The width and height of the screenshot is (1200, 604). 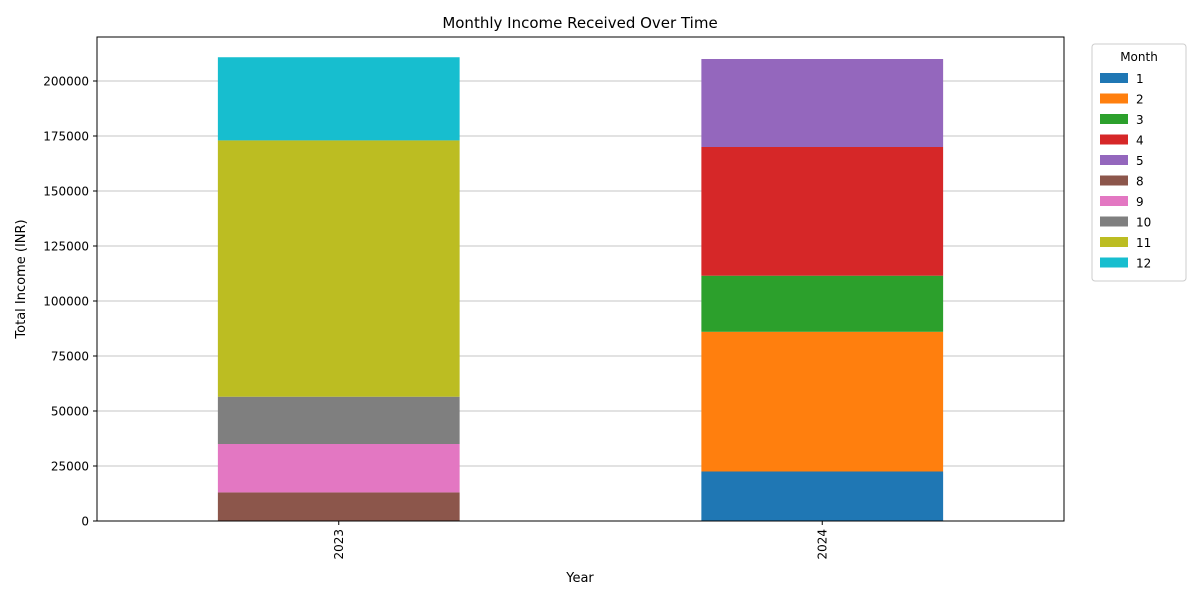 What do you see at coordinates (1143, 223) in the screenshot?
I see `legend-label-month-10: 10` at bounding box center [1143, 223].